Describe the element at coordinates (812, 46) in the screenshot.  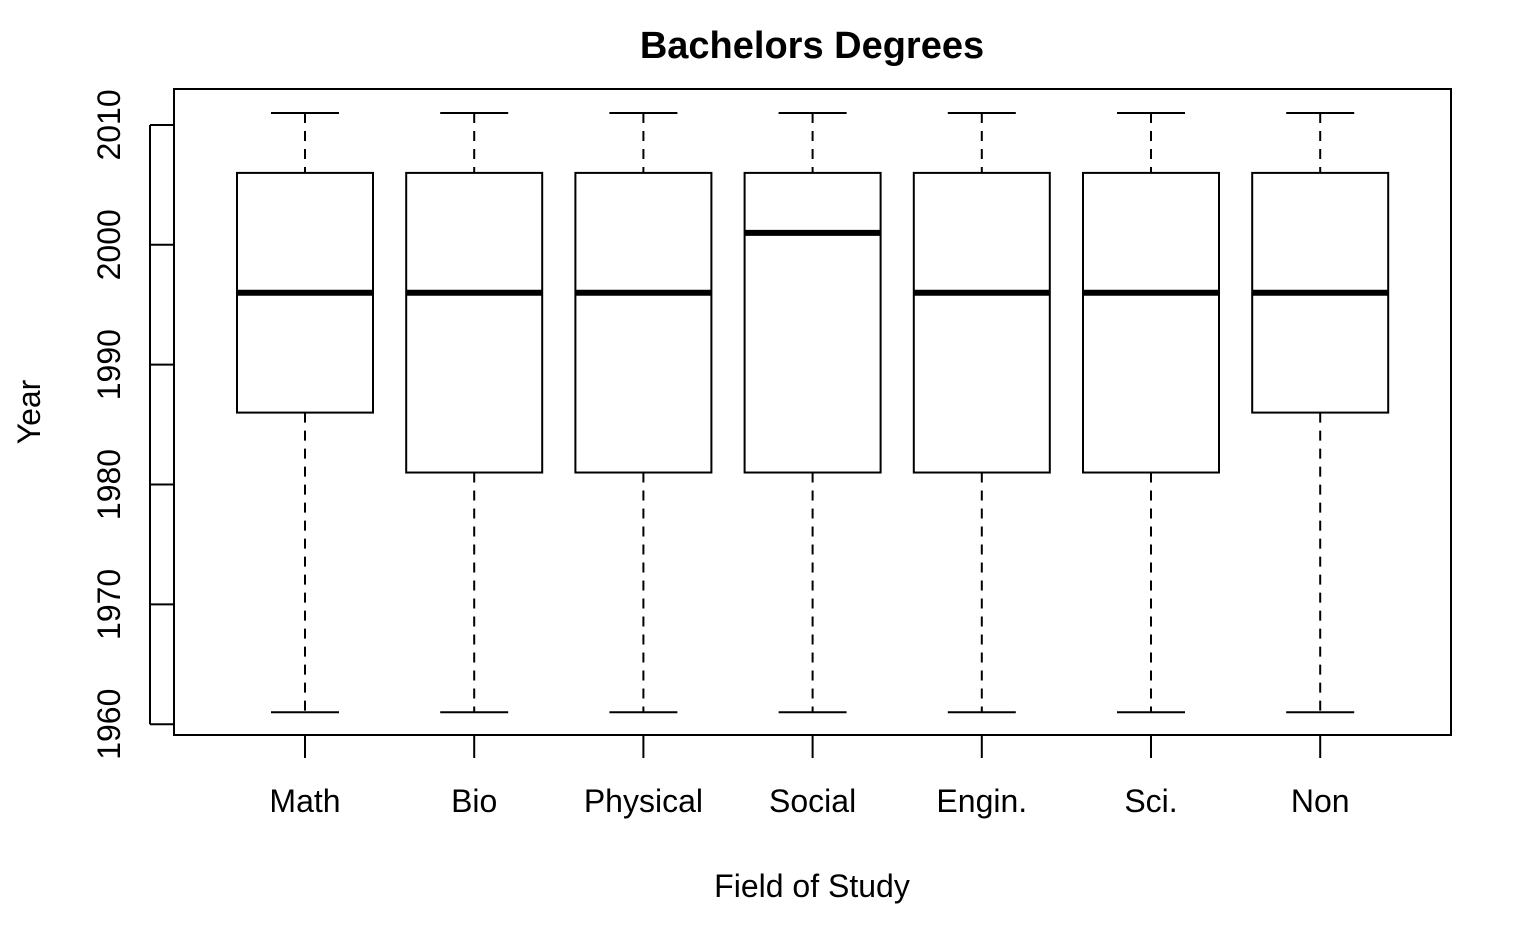
I see `chart-title: Bachelors Degrees` at that location.